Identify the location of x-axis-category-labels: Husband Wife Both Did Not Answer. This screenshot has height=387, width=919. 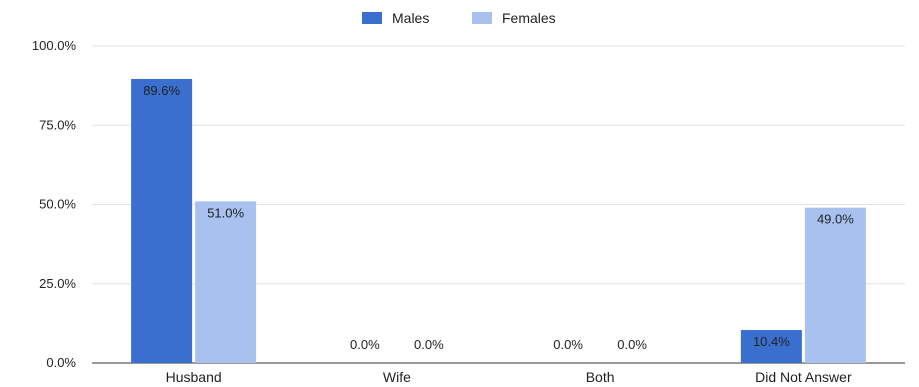
(509, 377).